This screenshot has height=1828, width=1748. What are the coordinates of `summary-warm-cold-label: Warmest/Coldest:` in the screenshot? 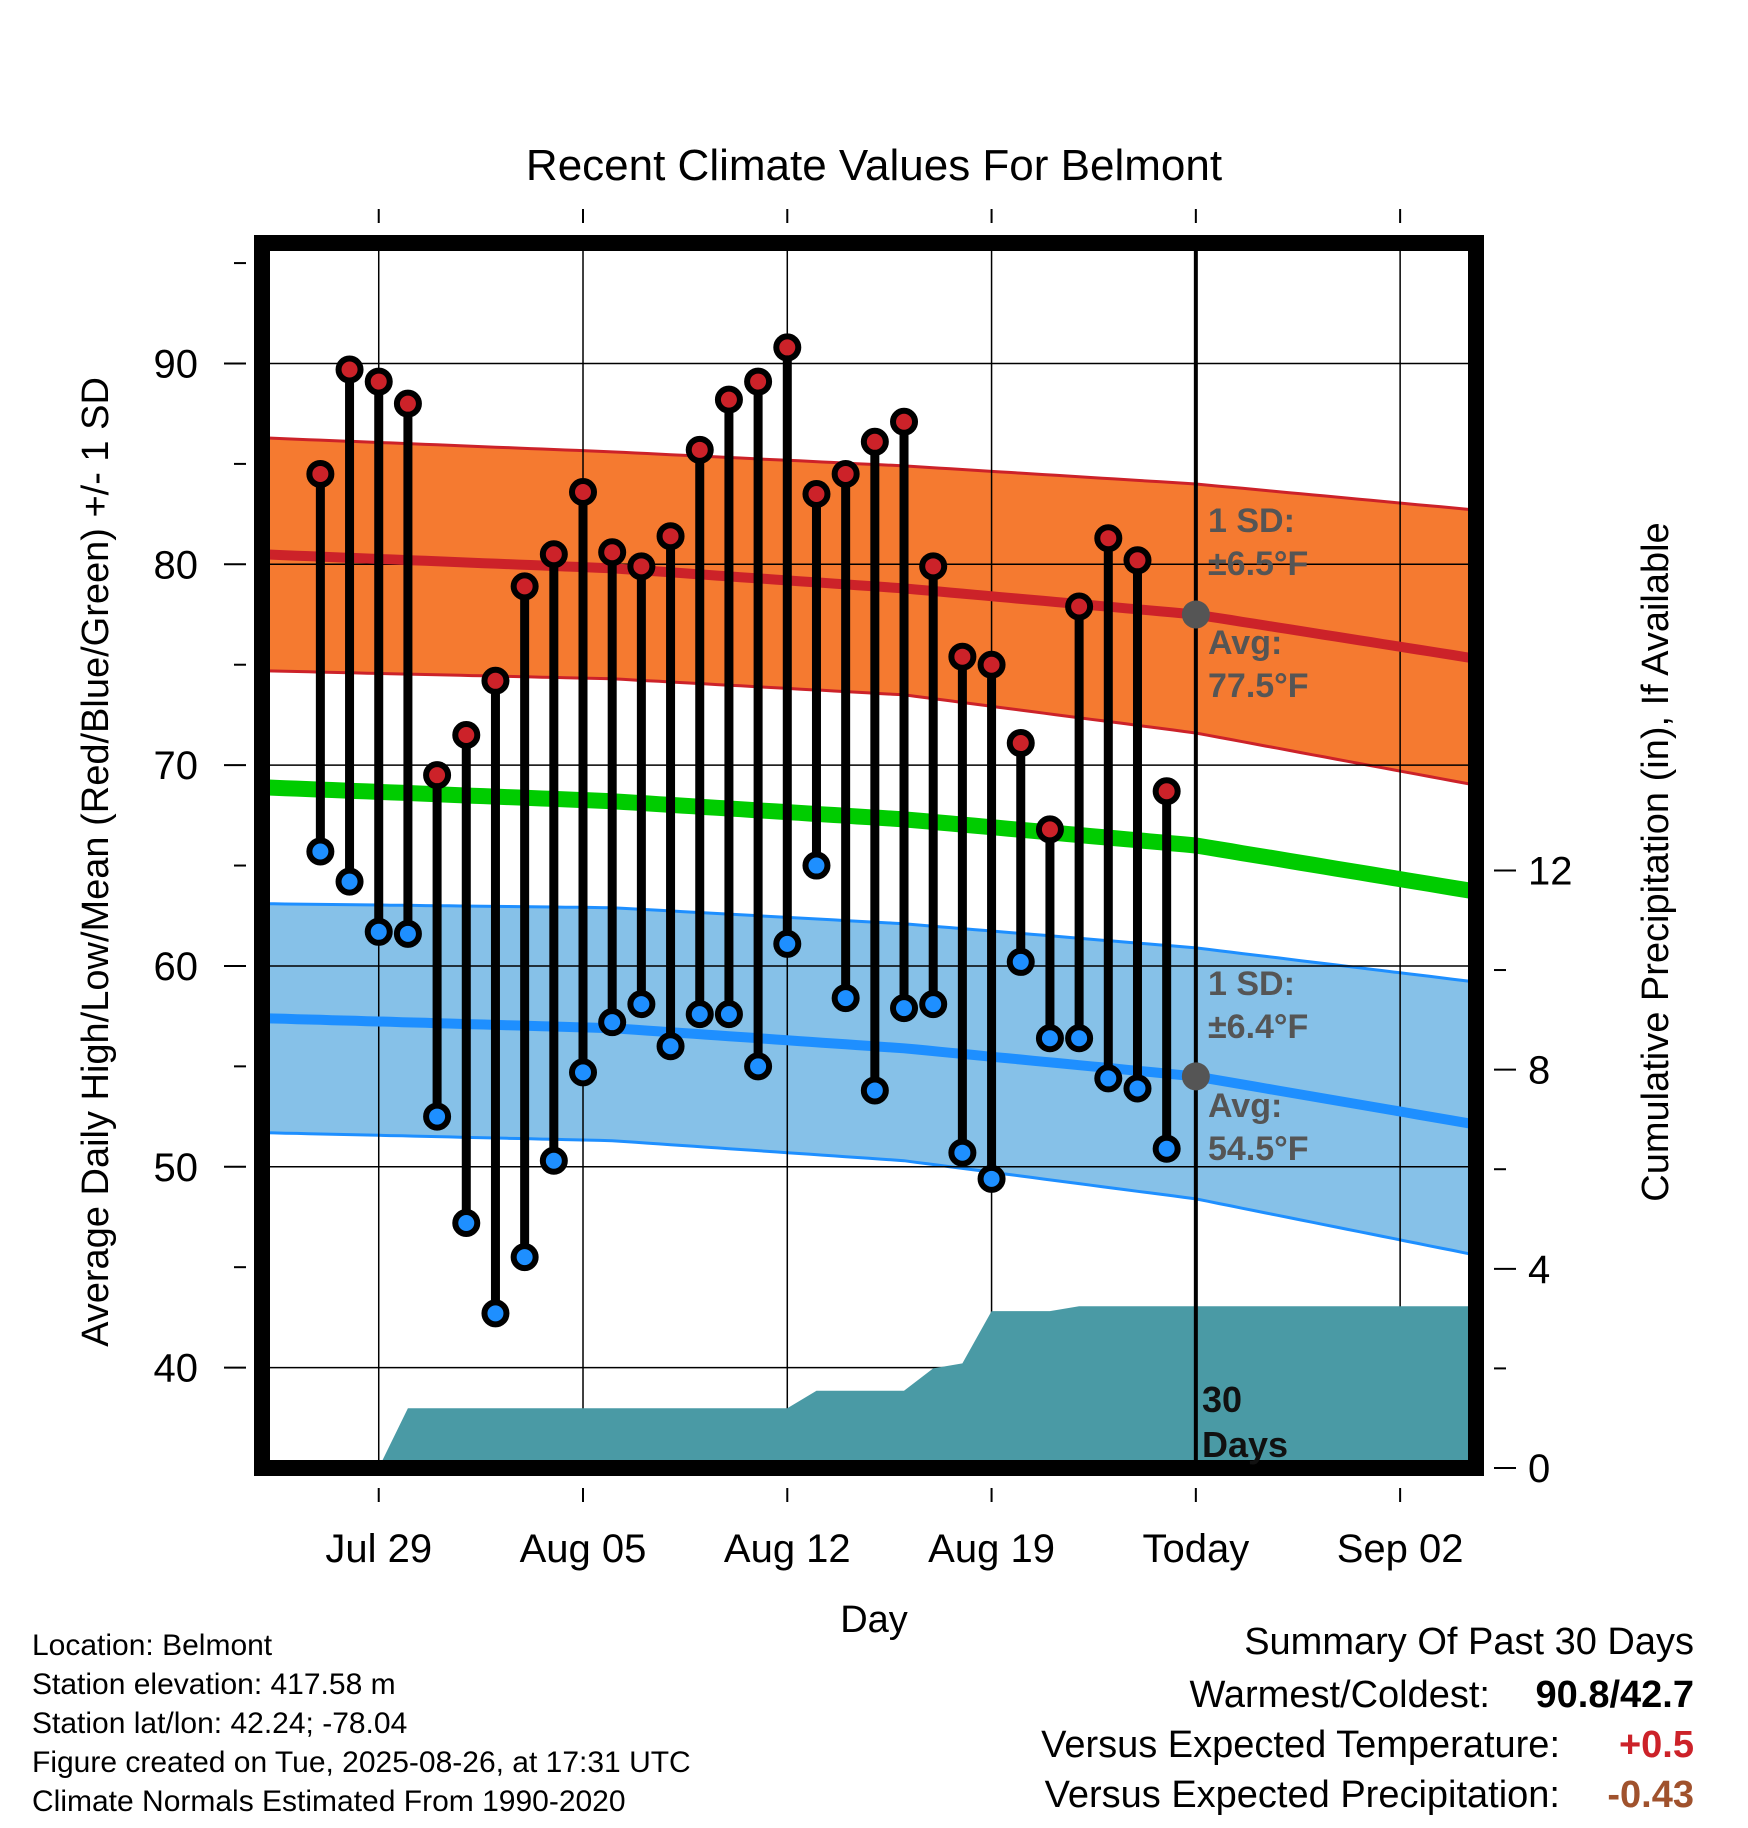 It's located at (1339, 1695).